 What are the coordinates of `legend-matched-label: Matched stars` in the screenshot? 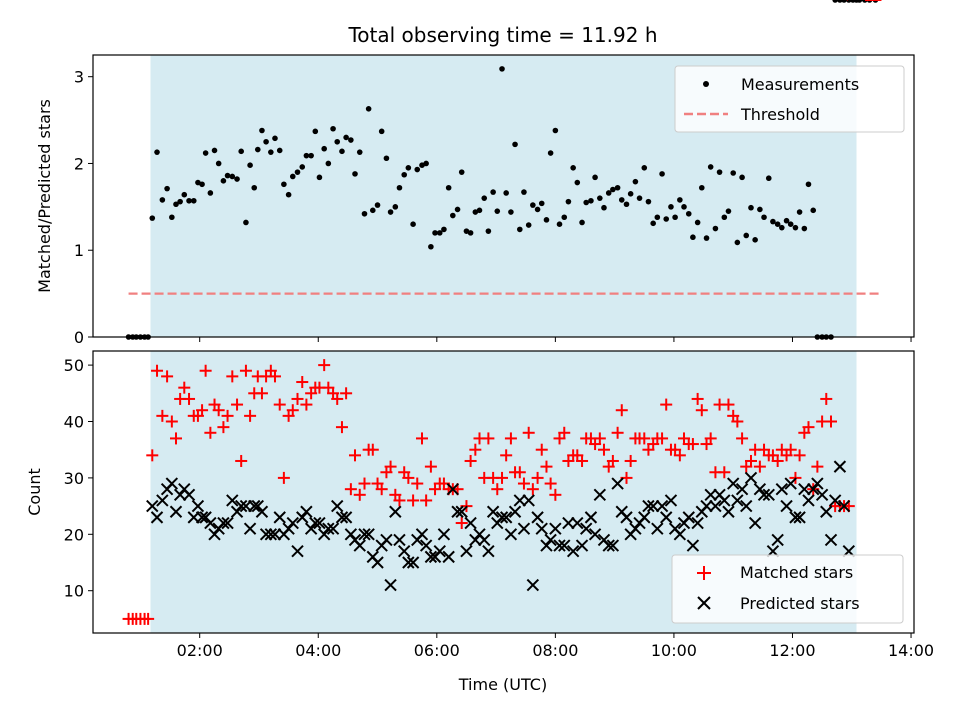 It's located at (796, 572).